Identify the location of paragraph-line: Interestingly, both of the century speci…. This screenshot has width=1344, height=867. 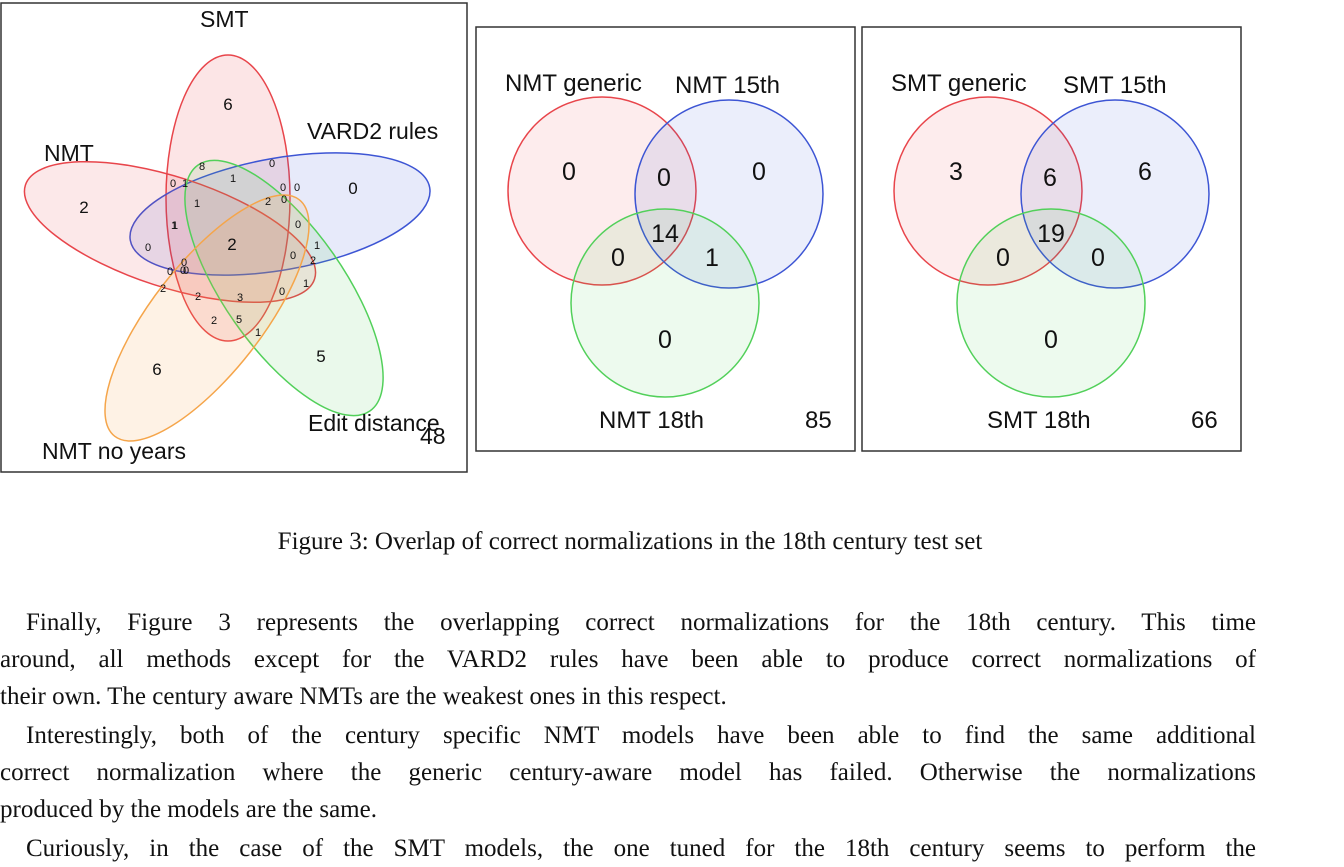
(641, 735).